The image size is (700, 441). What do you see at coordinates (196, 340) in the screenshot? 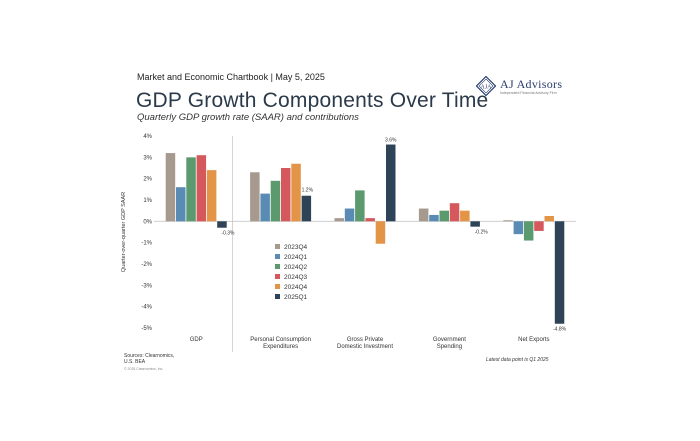
I see `category-label: GDP` at bounding box center [196, 340].